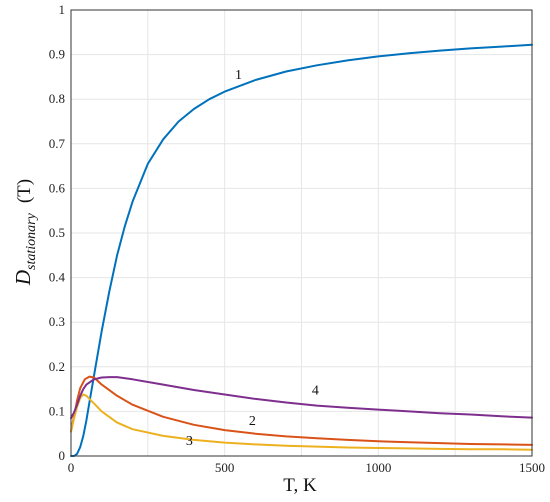  I want to click on x-tick-label: 1500, so click(532, 467).